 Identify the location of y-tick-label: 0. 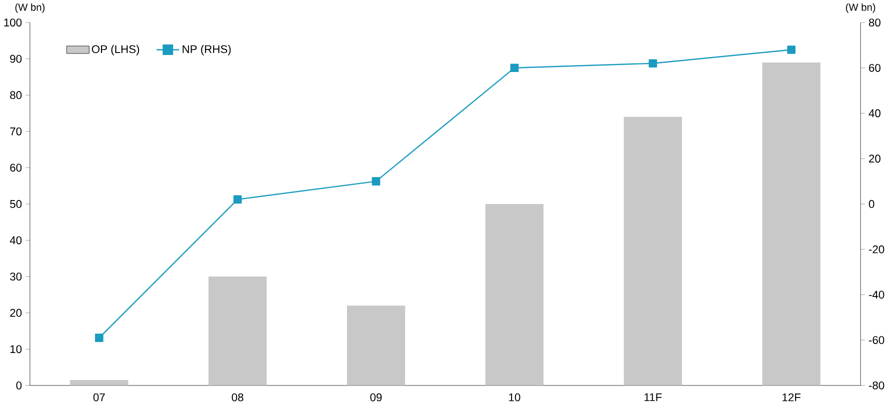
(19, 386).